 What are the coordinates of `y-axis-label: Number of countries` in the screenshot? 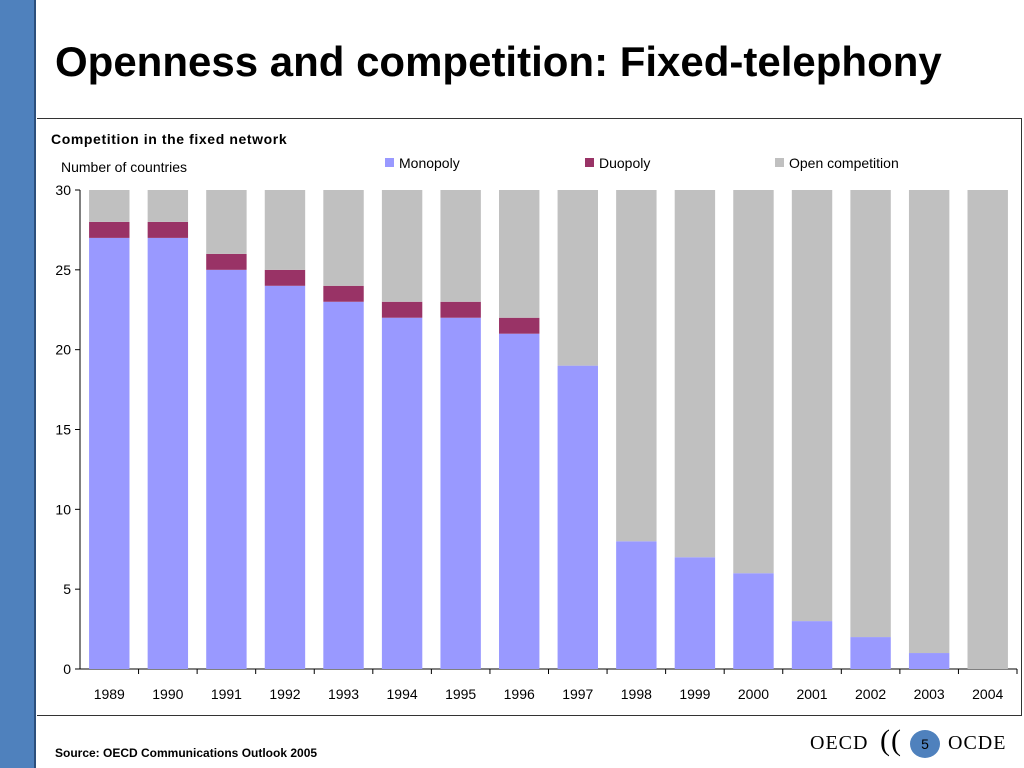 It's located at (124, 167).